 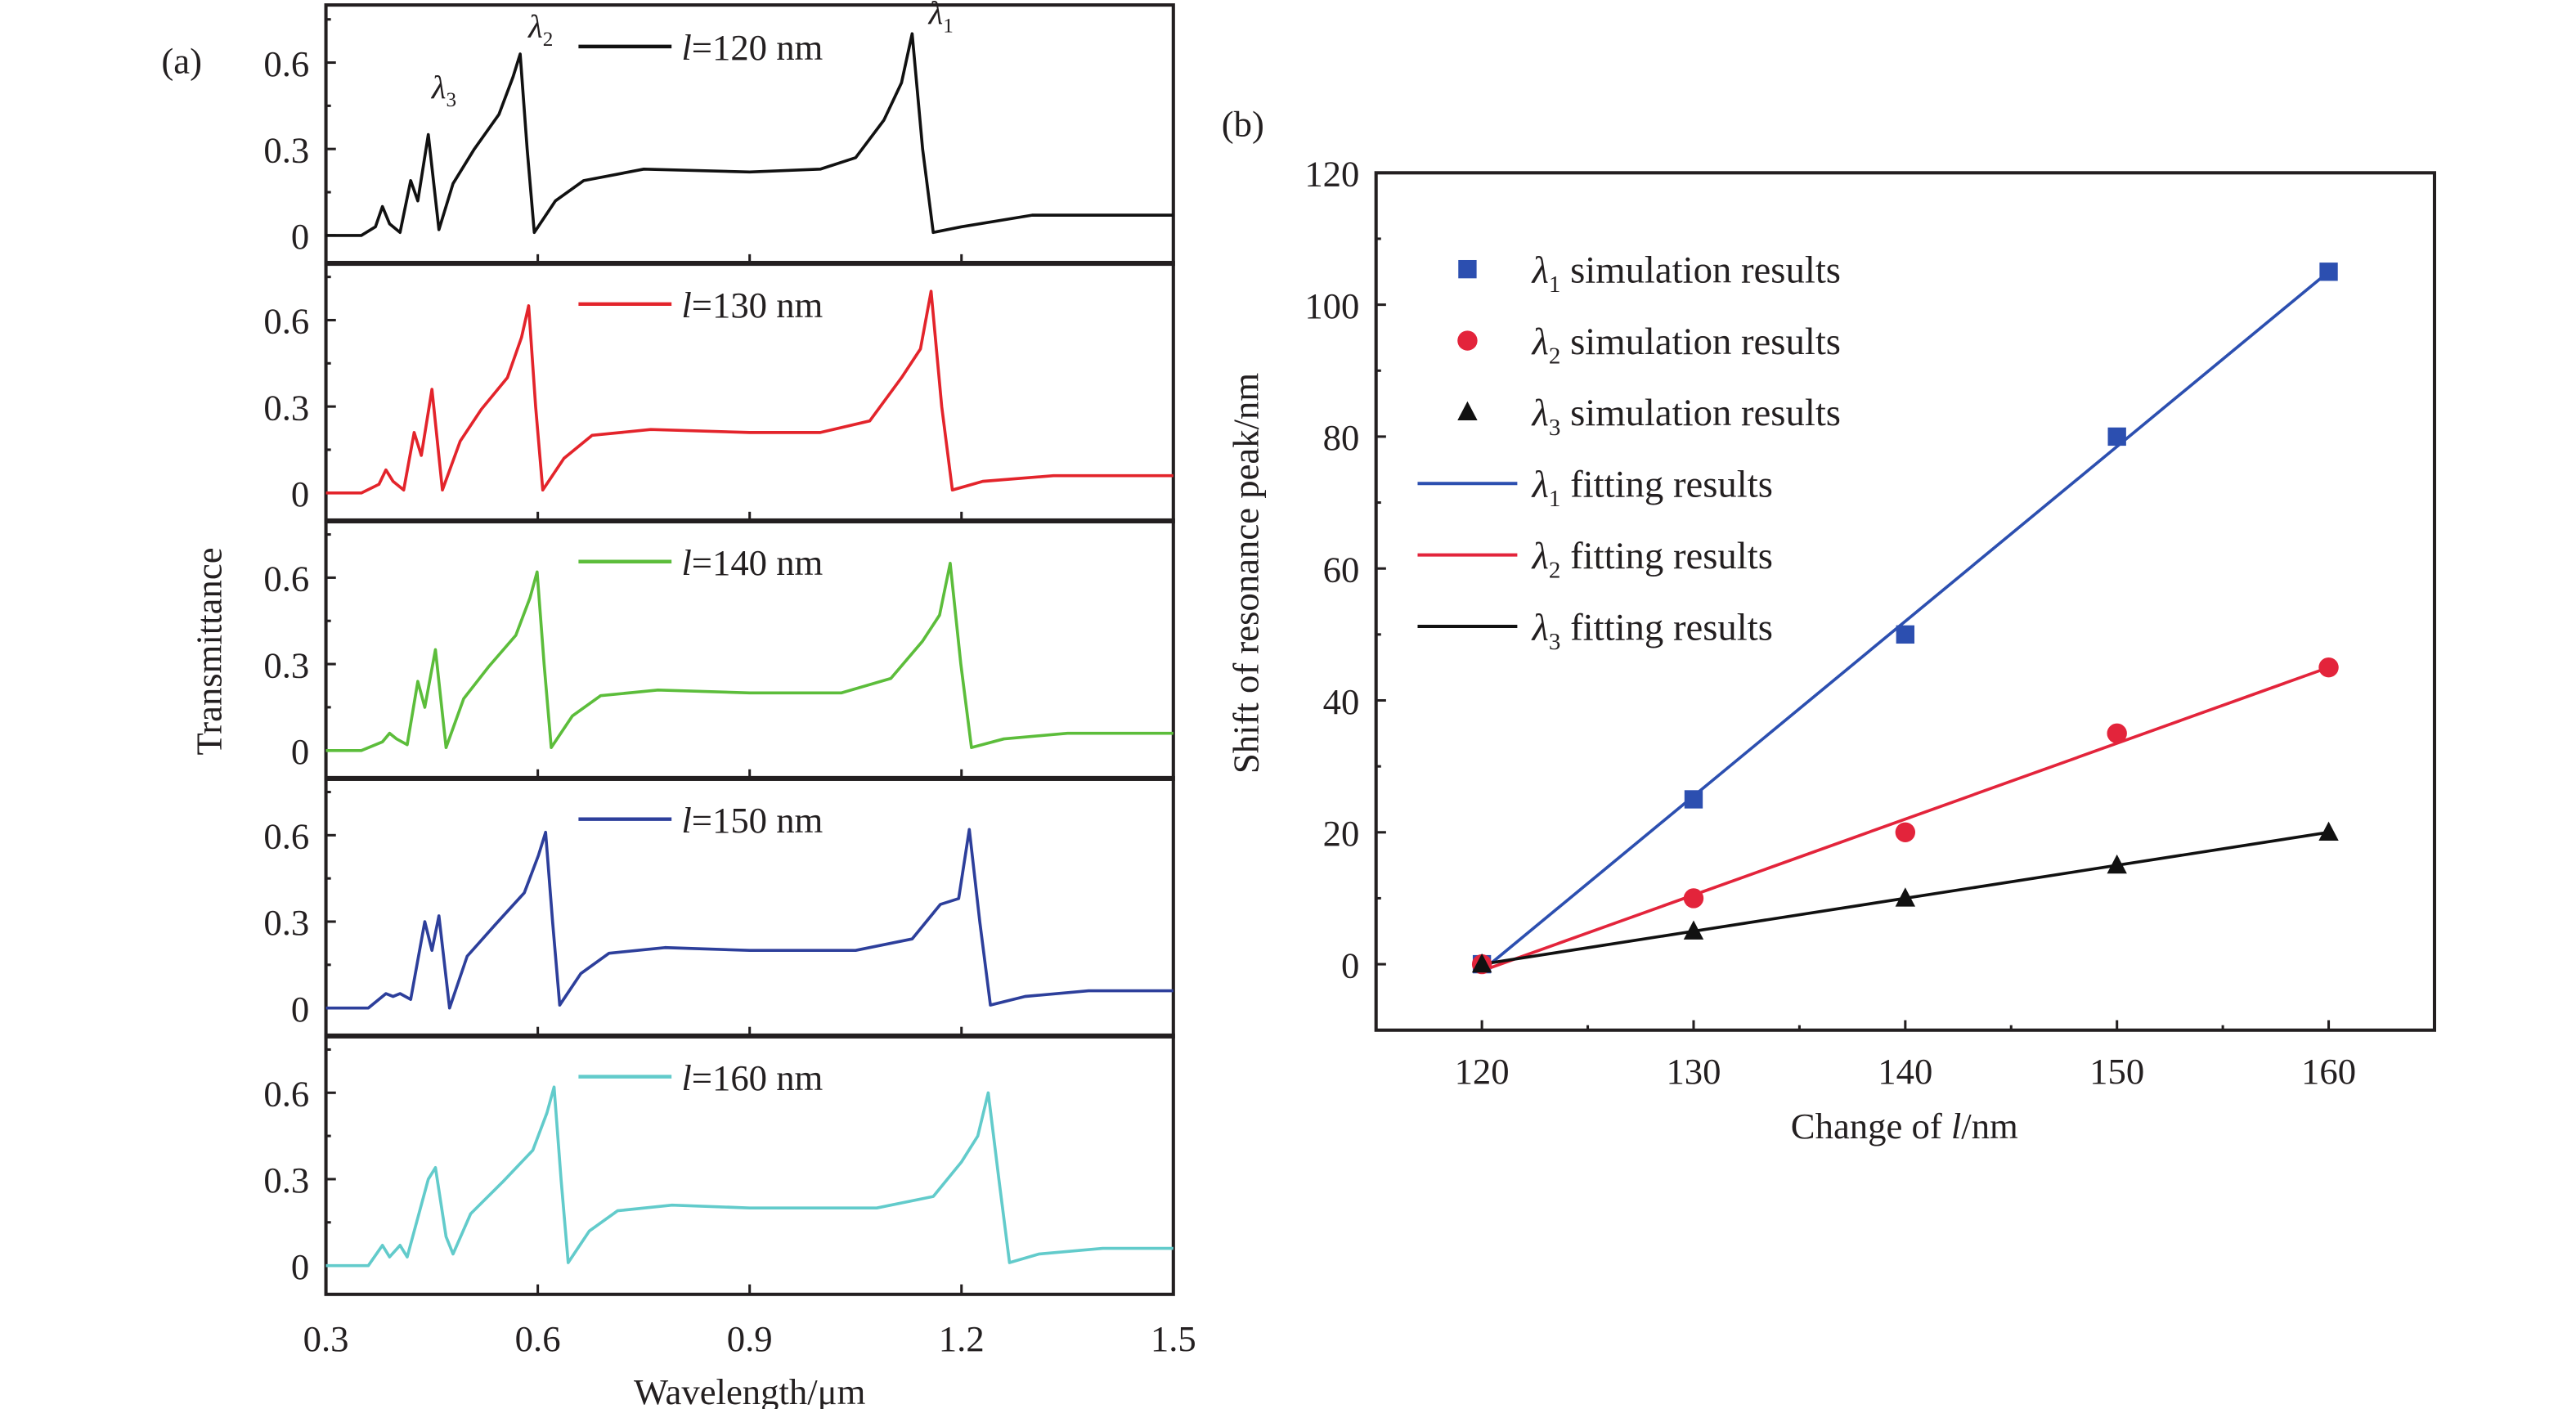 What do you see at coordinates (1905, 1071) in the screenshot?
I see `x-tick-label: 140` at bounding box center [1905, 1071].